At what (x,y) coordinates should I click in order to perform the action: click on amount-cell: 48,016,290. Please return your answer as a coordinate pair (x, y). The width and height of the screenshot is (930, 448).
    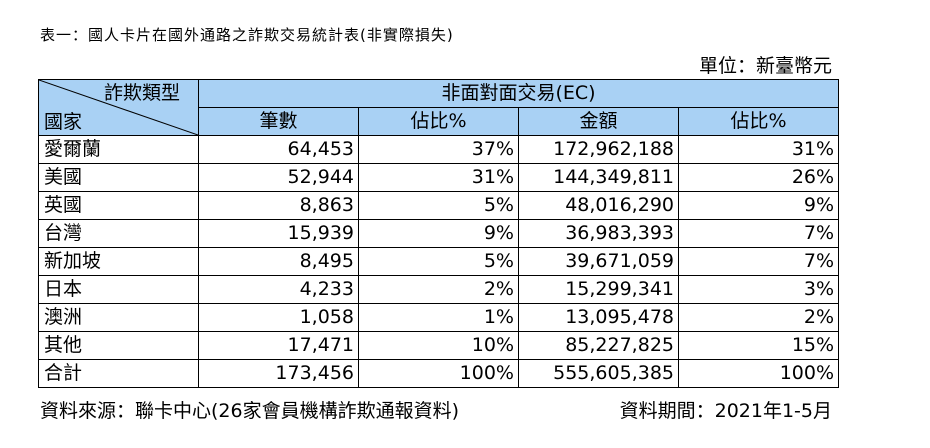
    Looking at the image, I should click on (598, 205).